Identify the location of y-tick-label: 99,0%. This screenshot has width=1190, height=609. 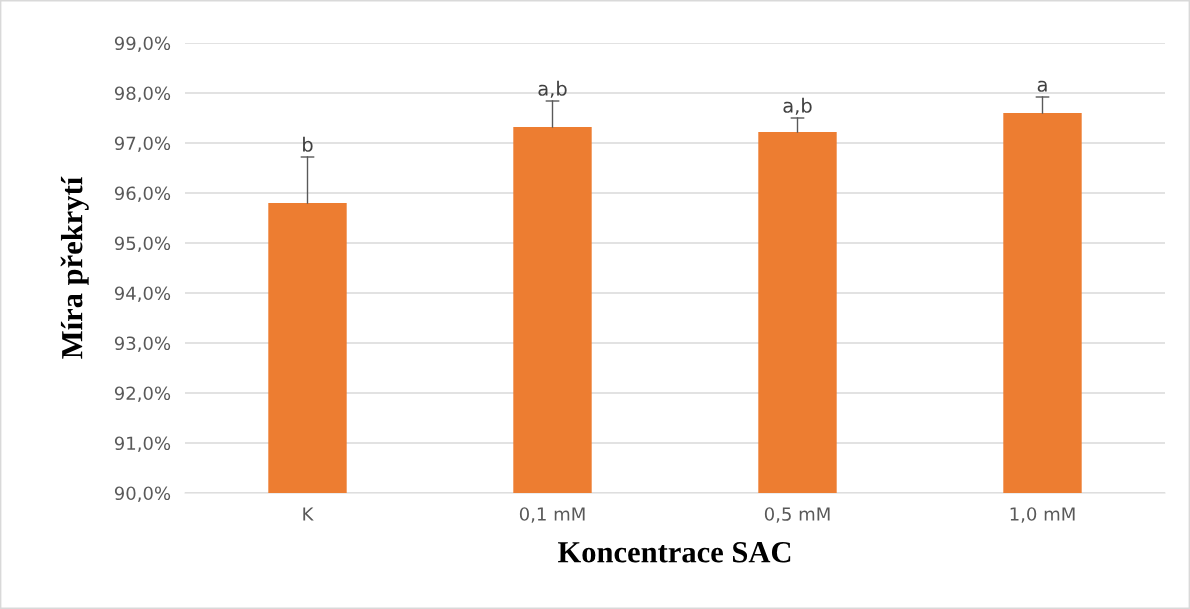
(142, 44).